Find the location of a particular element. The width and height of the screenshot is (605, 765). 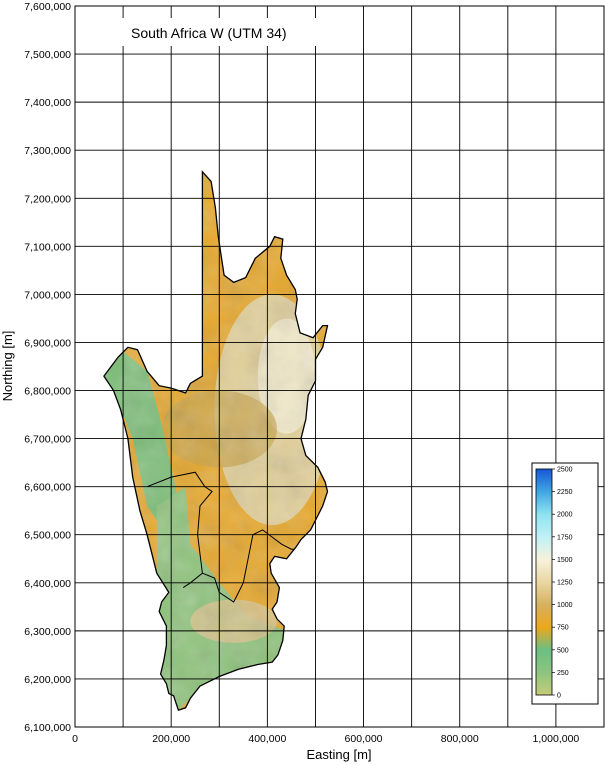

colorbar-ramp is located at coordinates (544, 582).